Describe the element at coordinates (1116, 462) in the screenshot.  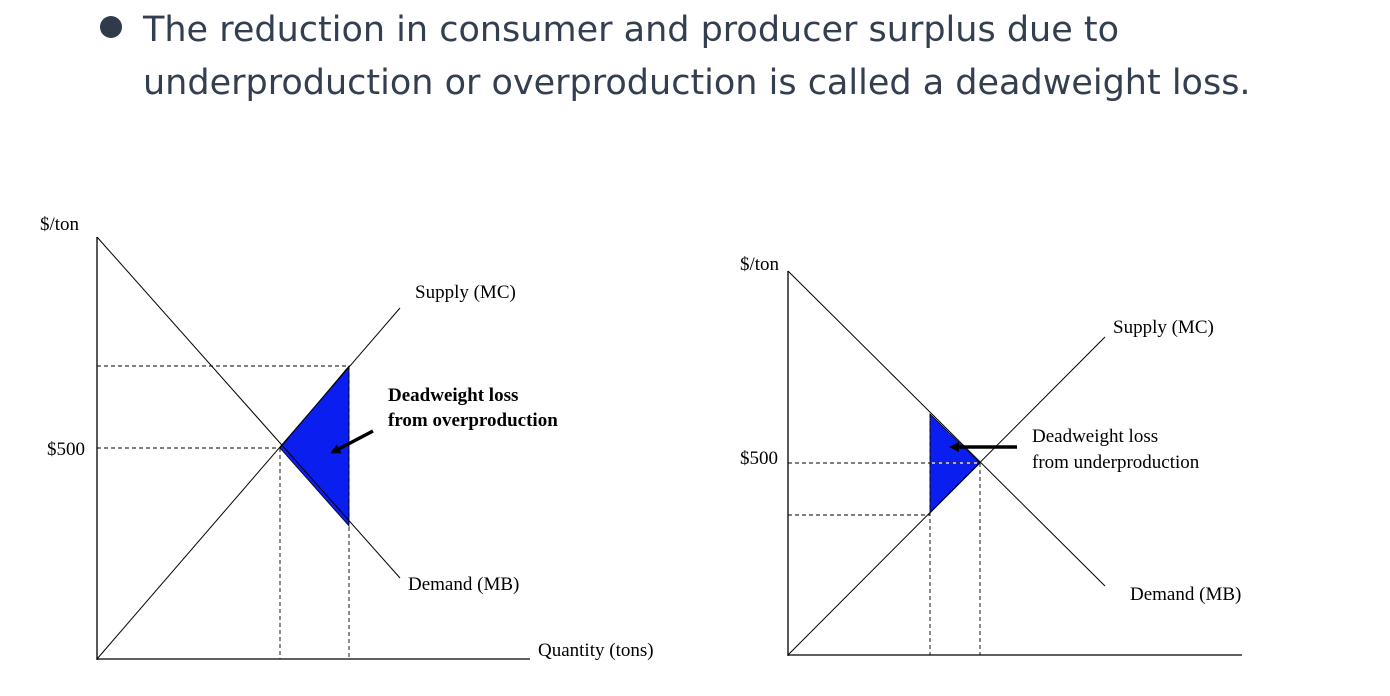
I see `right-dwl-label-line2: from underproduction` at that location.